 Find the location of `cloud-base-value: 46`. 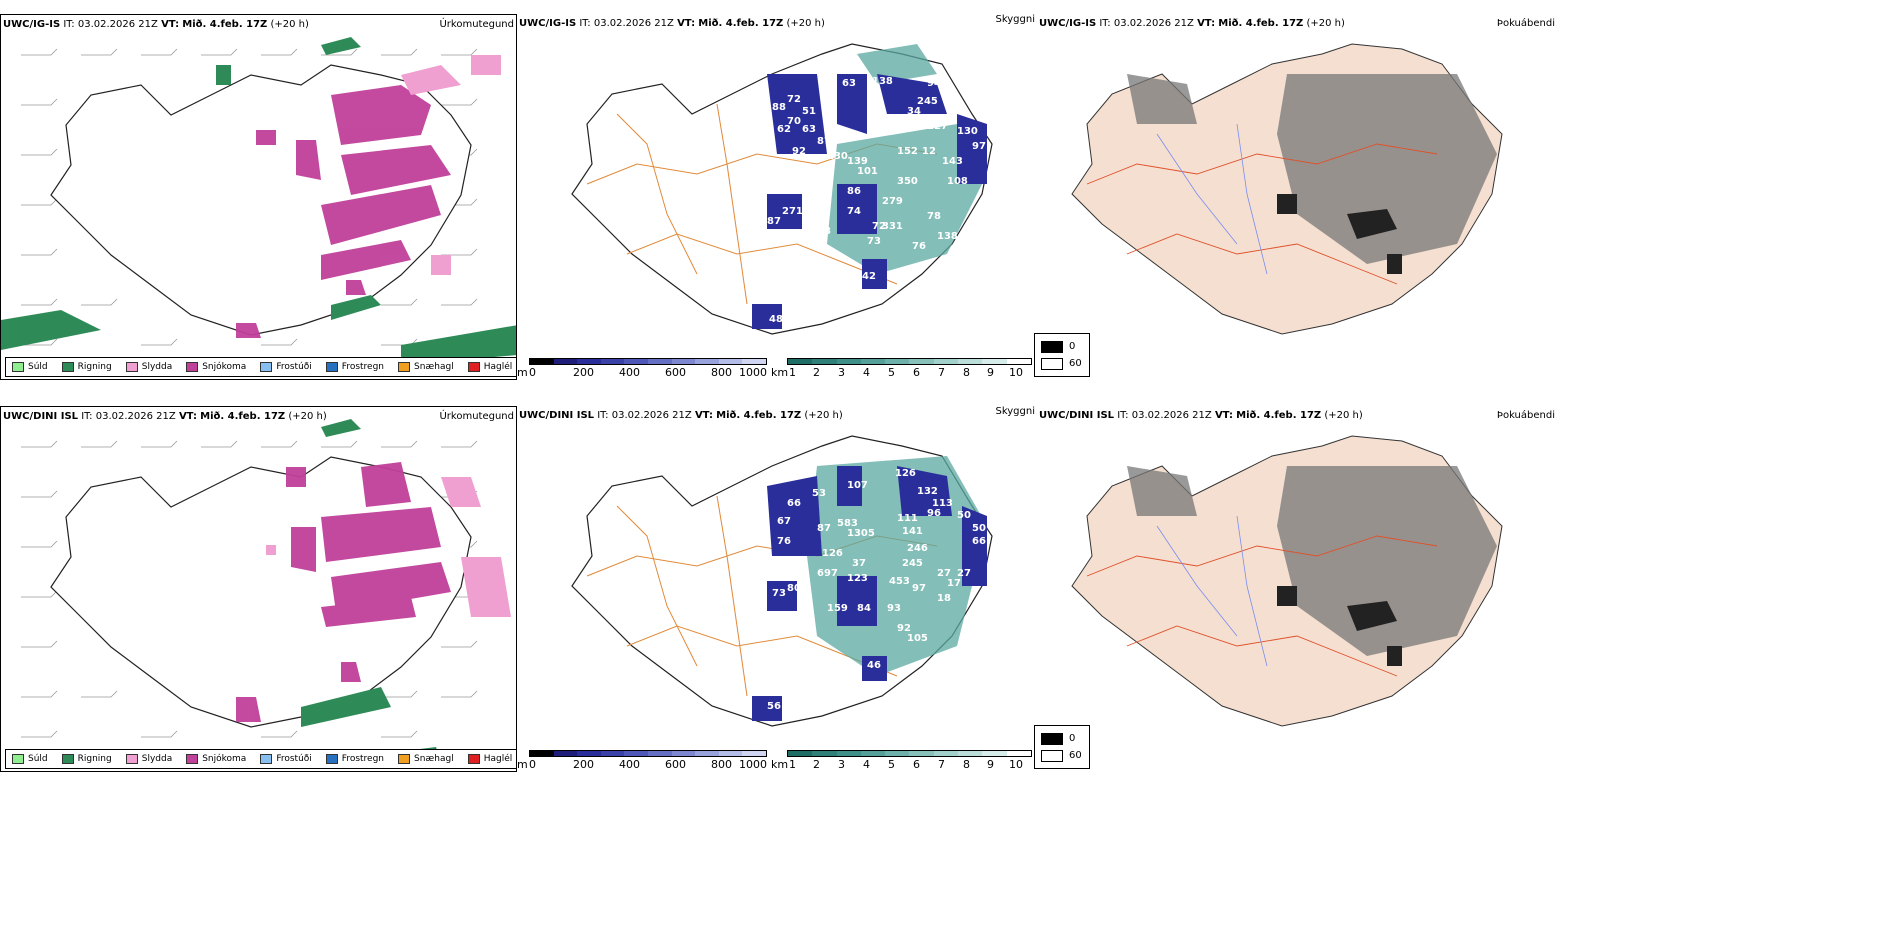

cloud-base-value: 46 is located at coordinates (874, 665).